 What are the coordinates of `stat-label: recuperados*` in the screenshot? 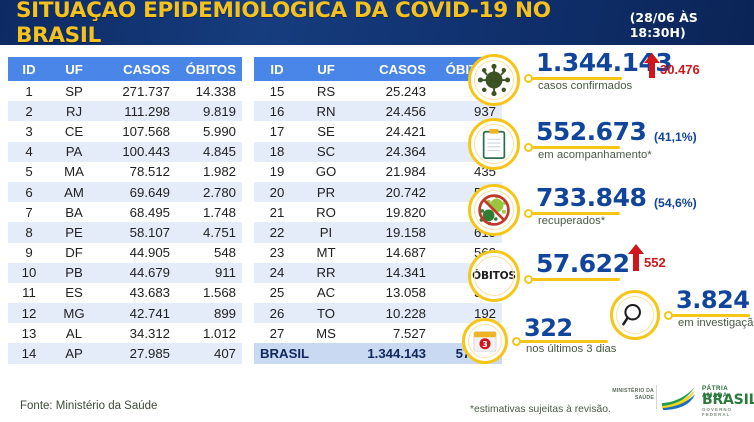 It's located at (572, 221).